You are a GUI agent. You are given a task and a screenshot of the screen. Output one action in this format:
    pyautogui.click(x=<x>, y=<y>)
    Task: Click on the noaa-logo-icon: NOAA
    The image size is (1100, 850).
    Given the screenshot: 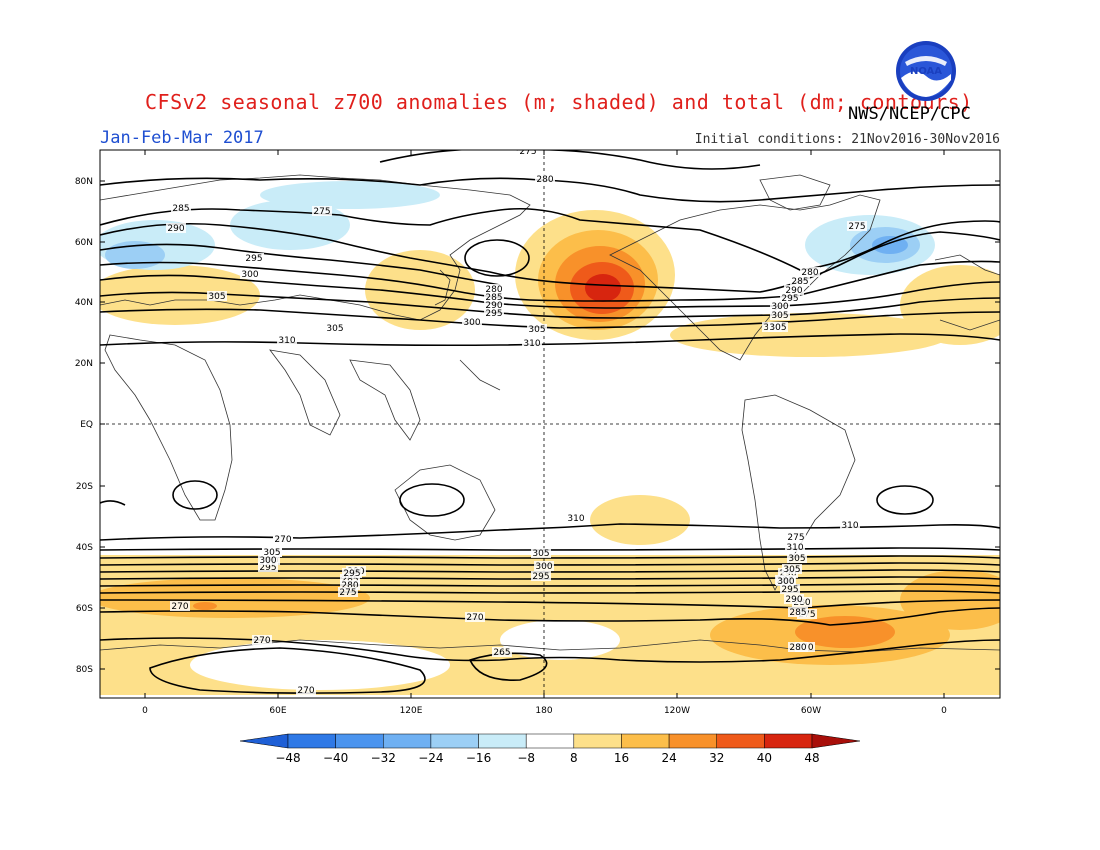 What is the action you would take?
    pyautogui.click(x=926, y=71)
    